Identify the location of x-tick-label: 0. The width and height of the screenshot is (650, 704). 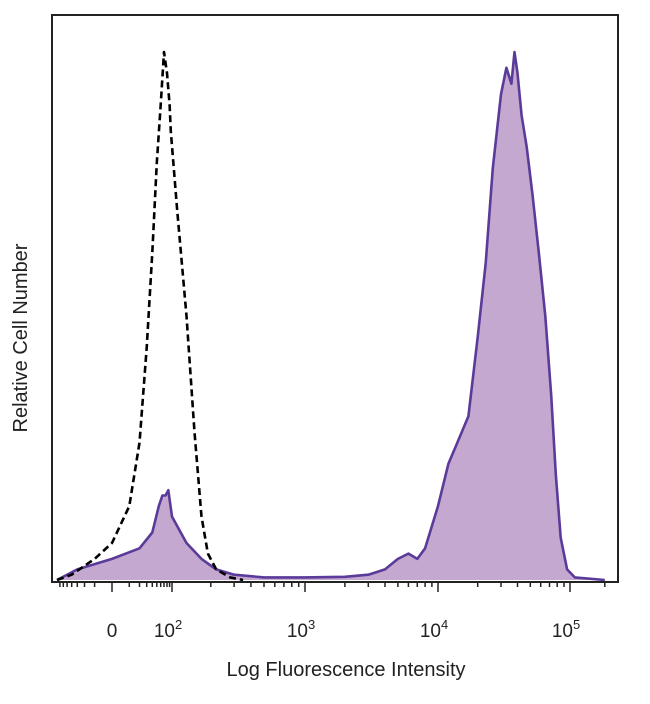
(112, 631).